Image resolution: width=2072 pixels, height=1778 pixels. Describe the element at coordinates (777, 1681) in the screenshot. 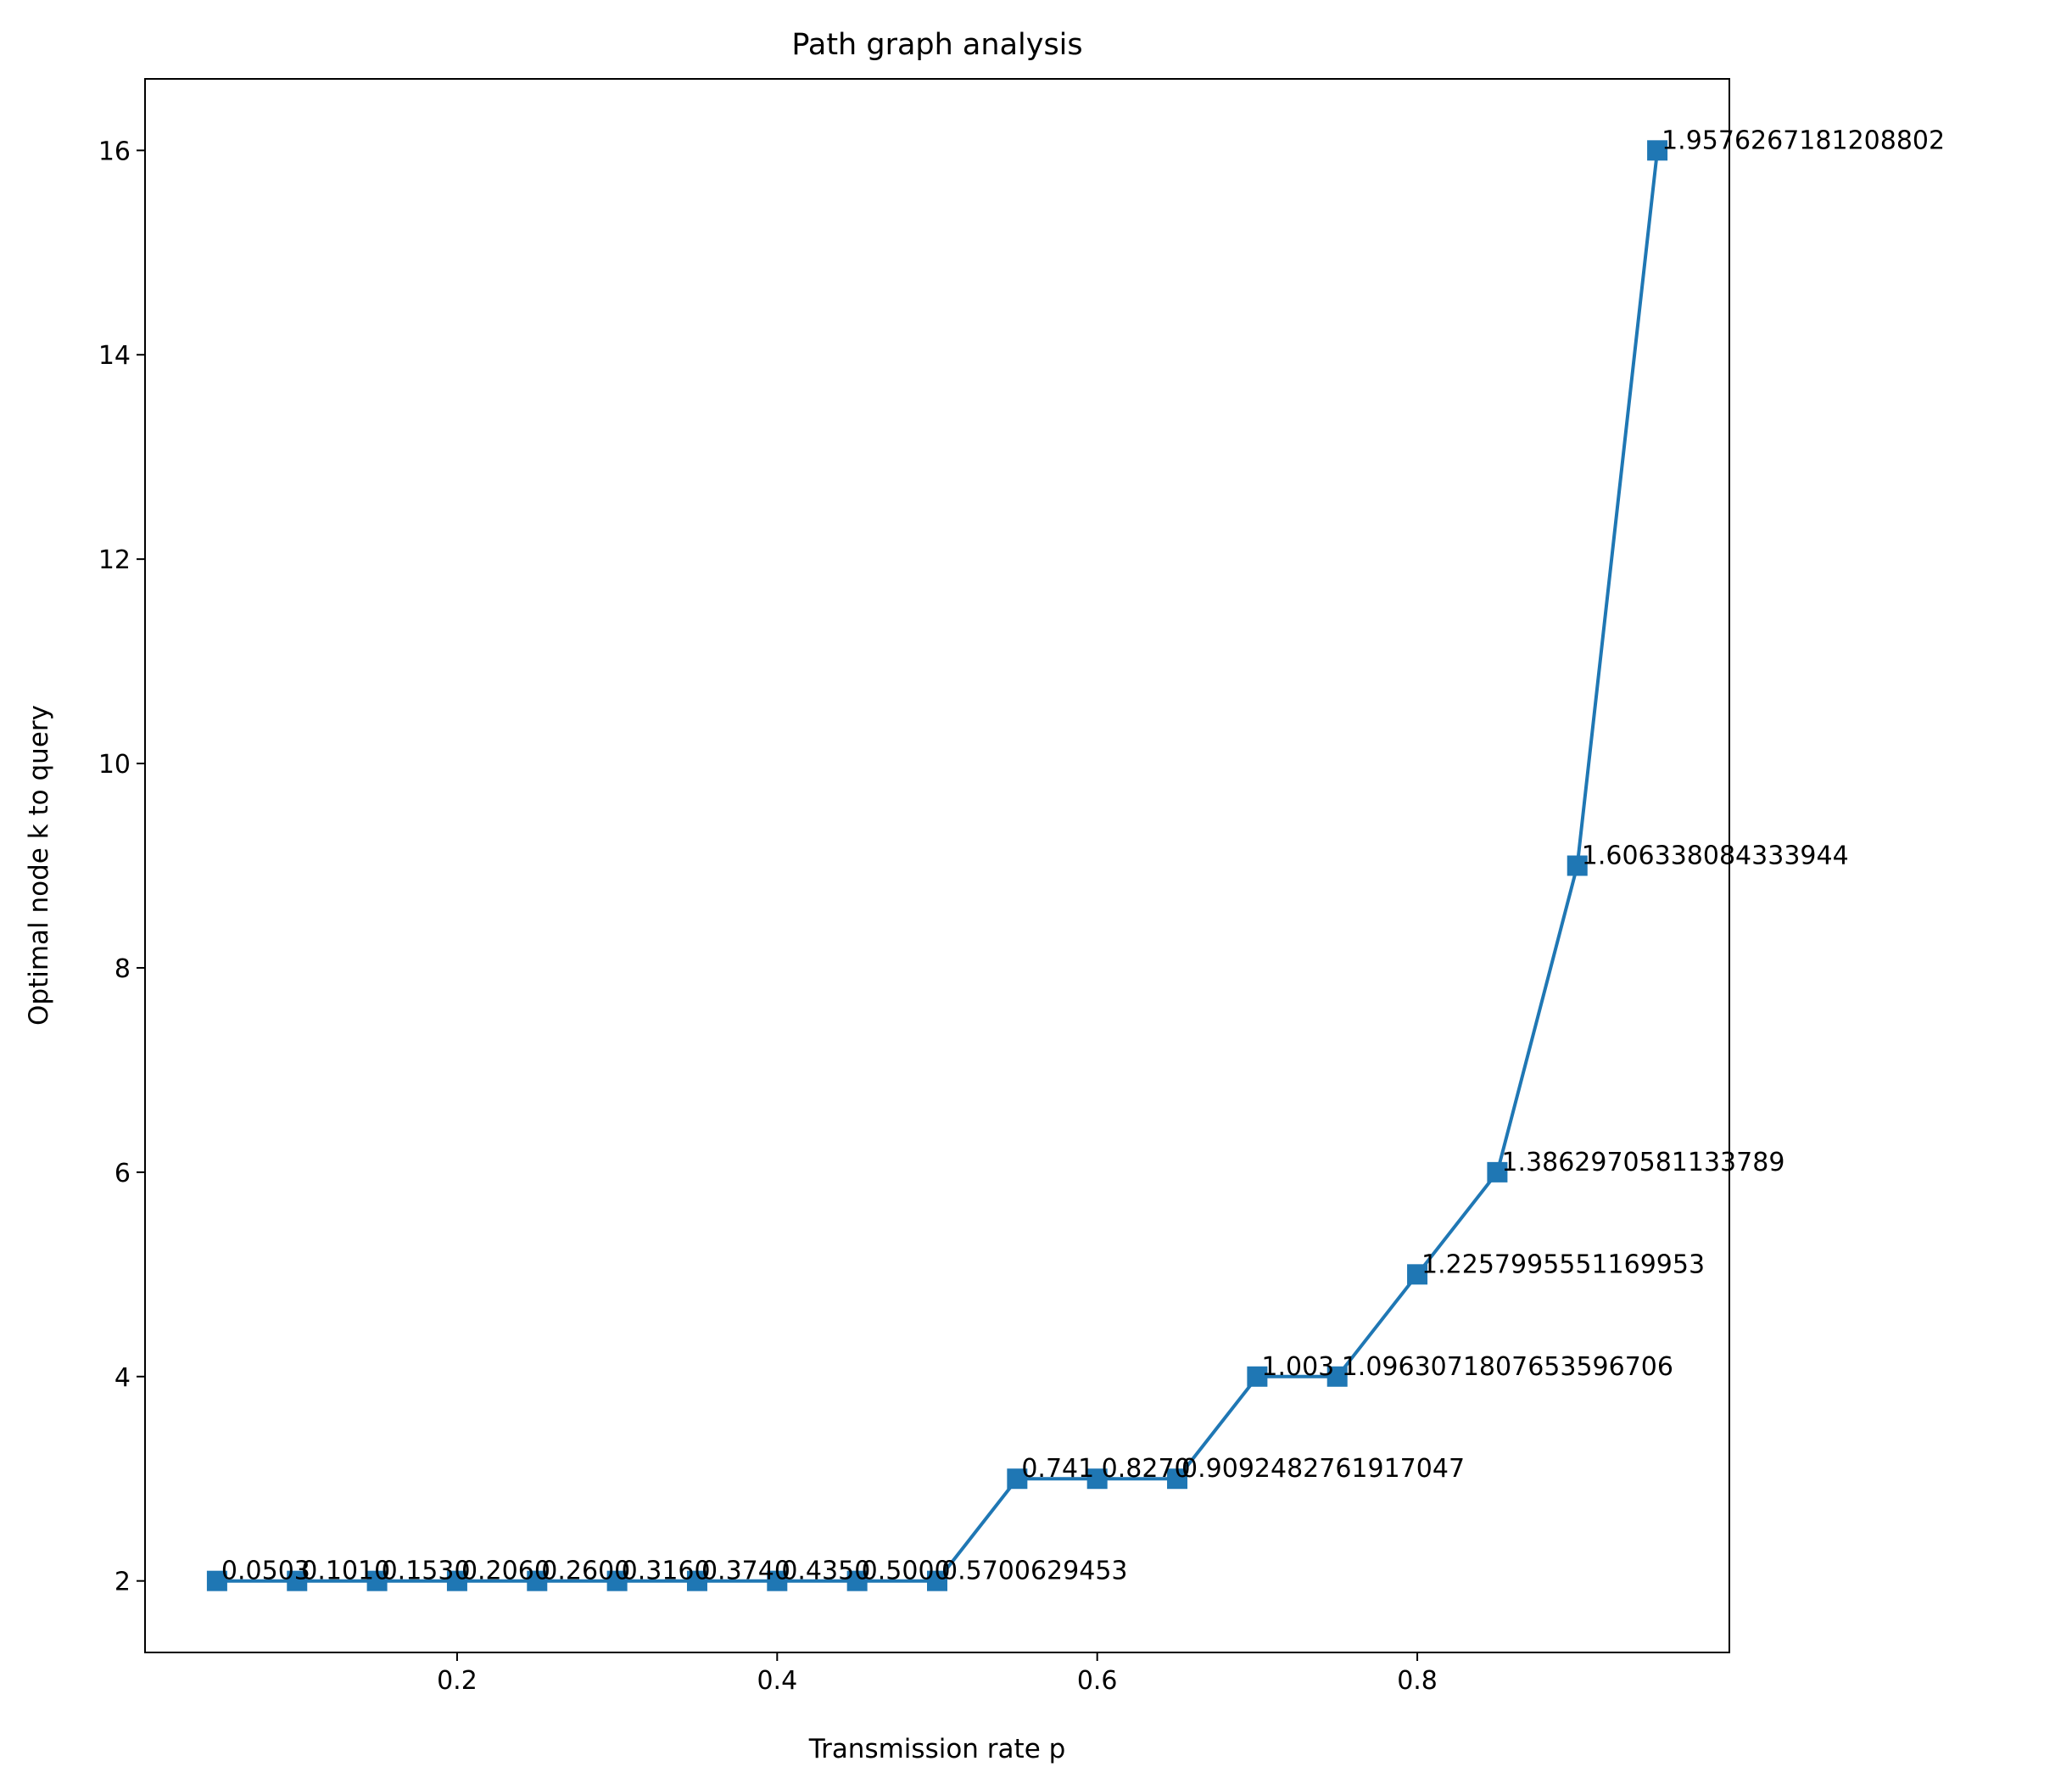

I see `x-tick-label: 0.4` at that location.